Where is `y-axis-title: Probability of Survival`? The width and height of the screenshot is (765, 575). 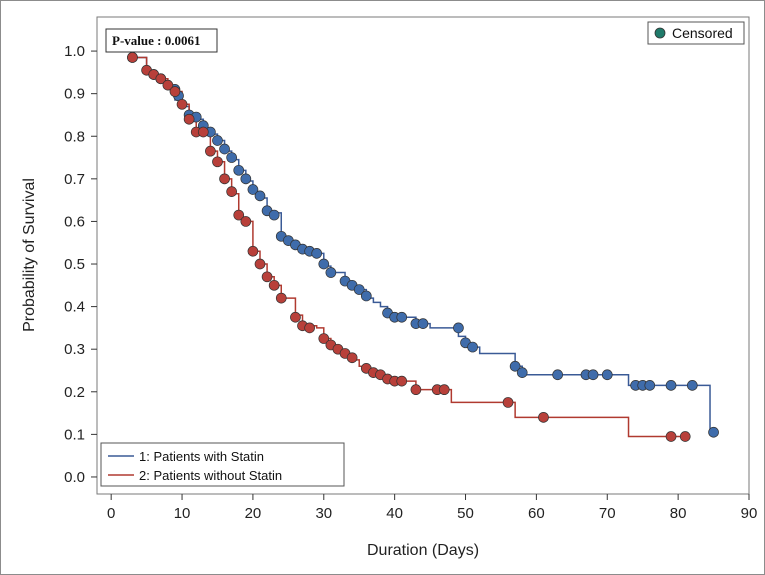
y-axis-title: Probability of Survival is located at coordinates (29, 255).